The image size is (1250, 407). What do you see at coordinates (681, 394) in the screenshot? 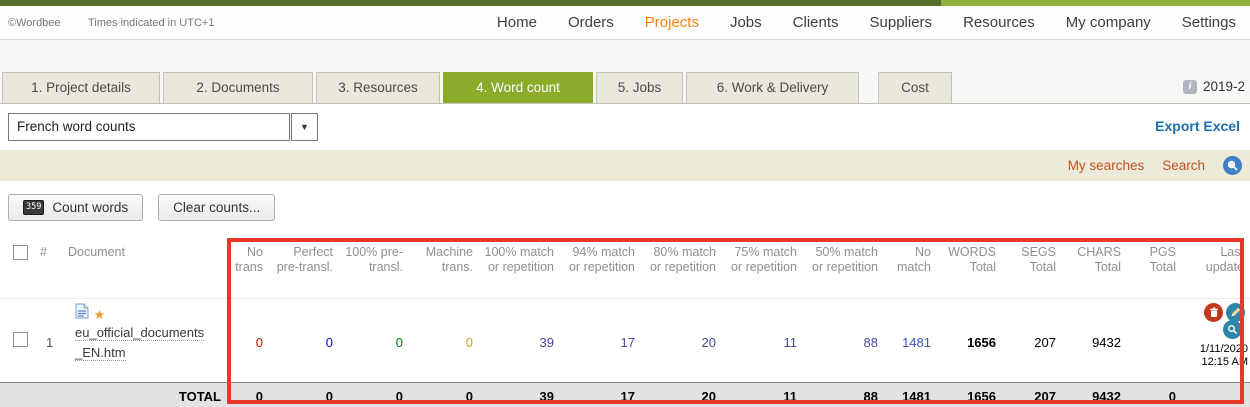
I see `total-80-match: 20` at bounding box center [681, 394].